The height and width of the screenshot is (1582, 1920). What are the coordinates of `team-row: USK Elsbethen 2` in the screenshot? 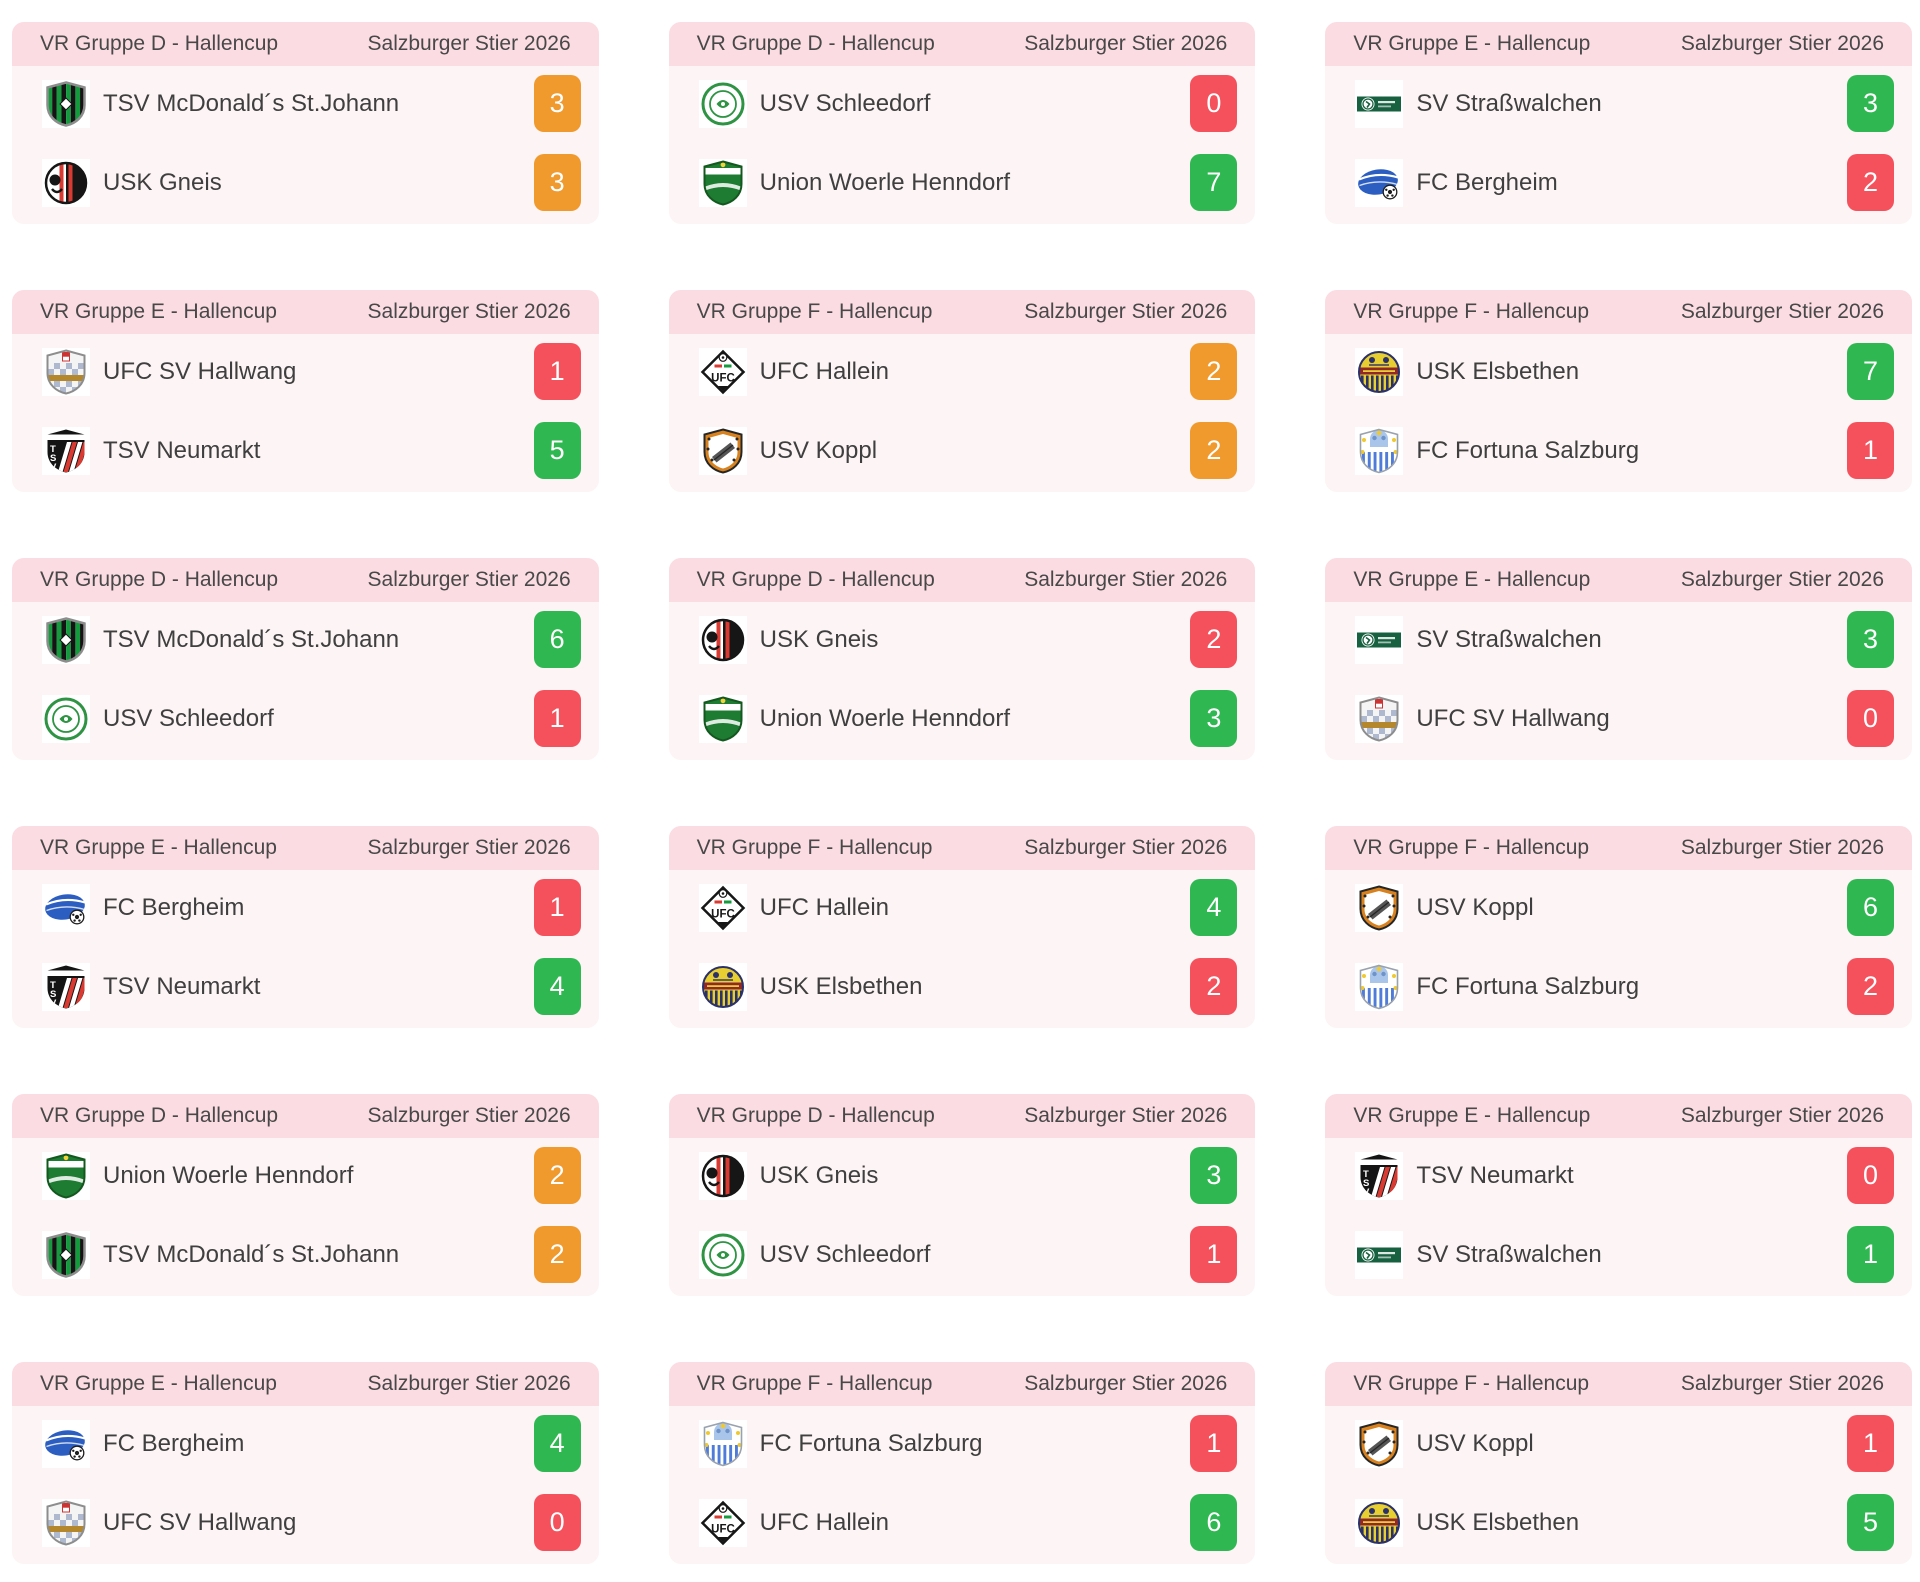 It's located at (968, 986).